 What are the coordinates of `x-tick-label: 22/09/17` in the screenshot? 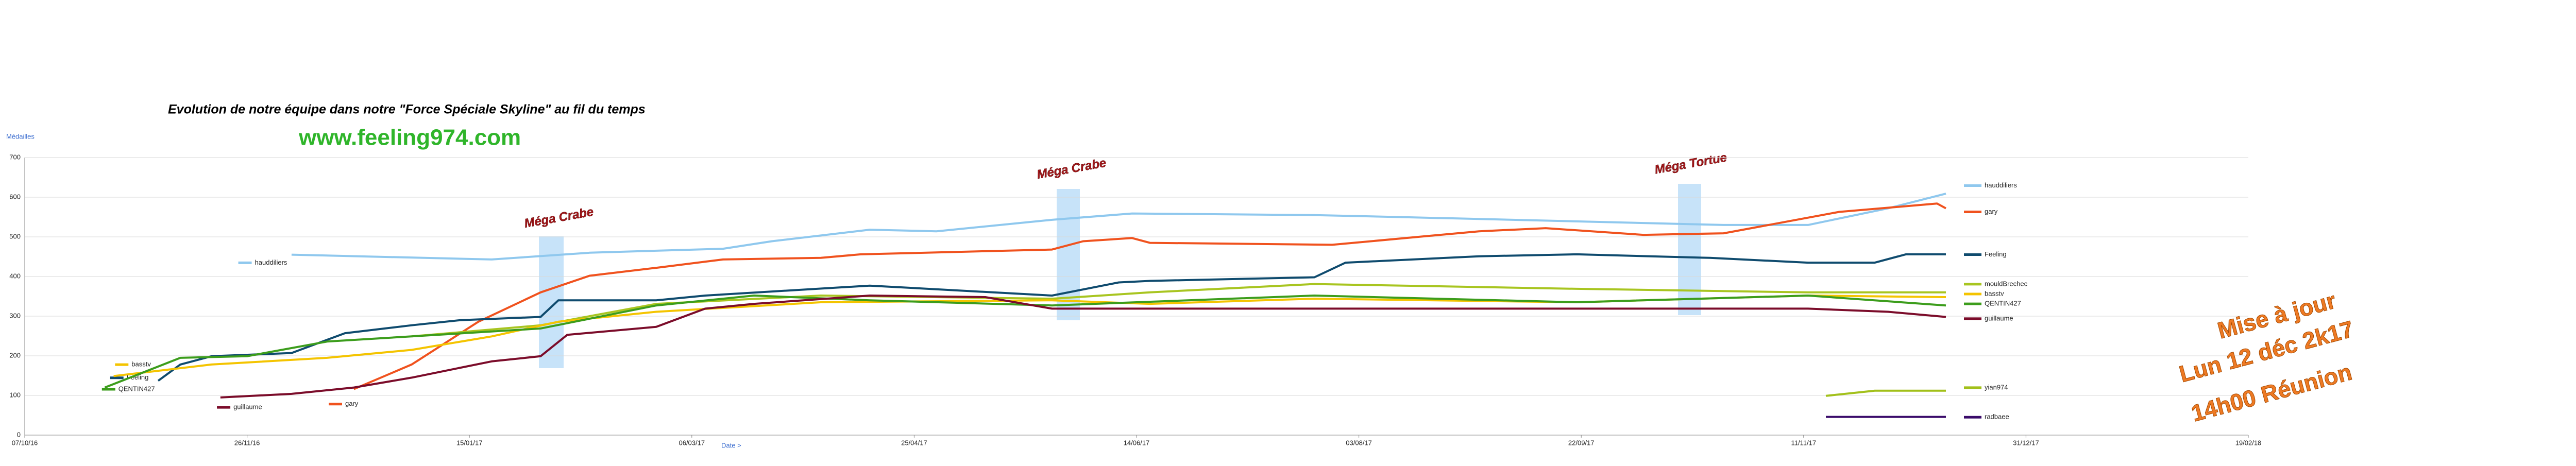 It's located at (1581, 442).